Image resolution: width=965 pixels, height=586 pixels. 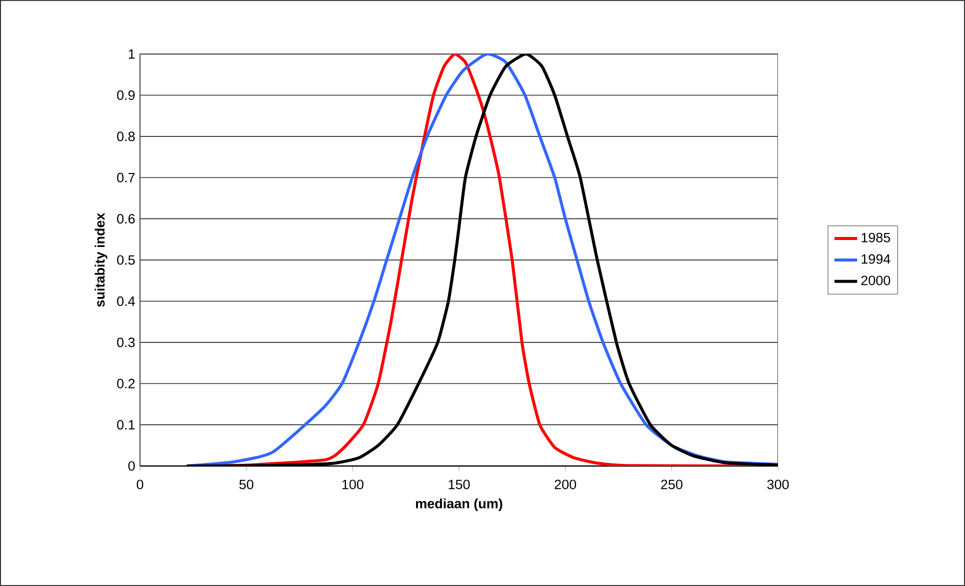 What do you see at coordinates (126, 137) in the screenshot?
I see `y-tick-label: 0.8` at bounding box center [126, 137].